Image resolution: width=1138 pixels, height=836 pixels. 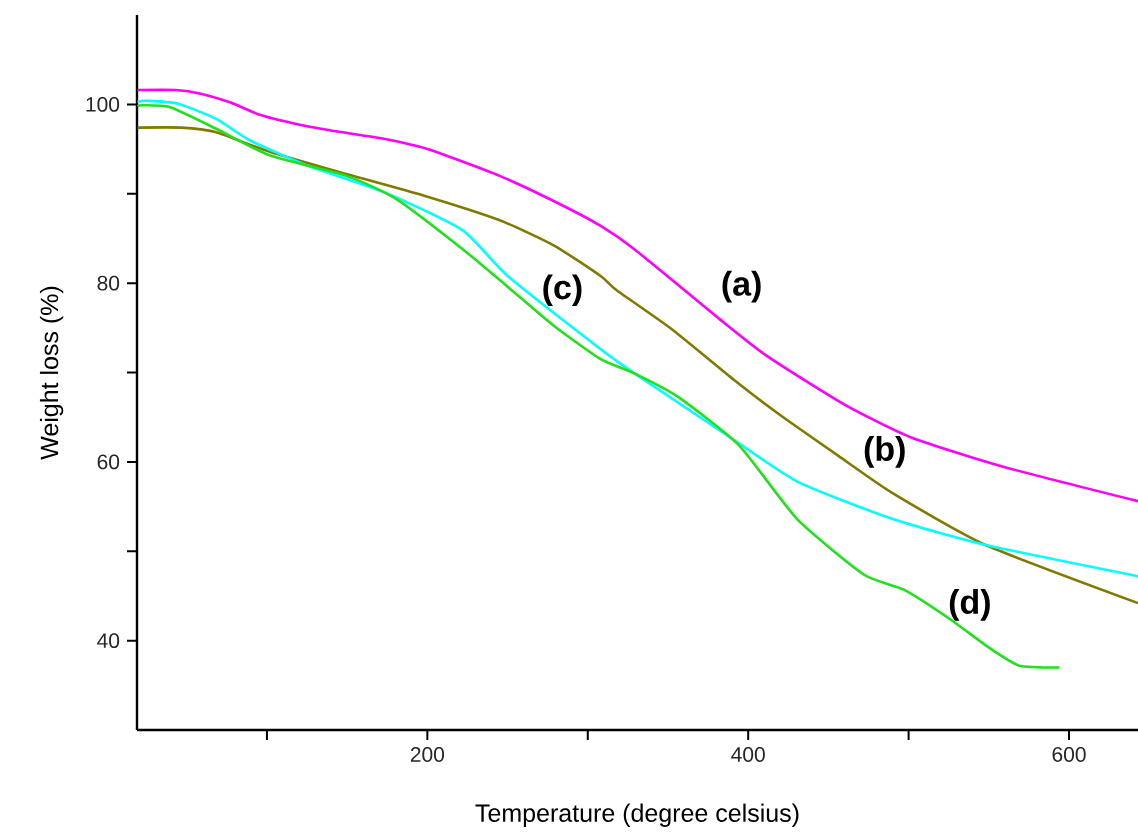 I want to click on x-tick-label: 400, so click(x=748, y=754).